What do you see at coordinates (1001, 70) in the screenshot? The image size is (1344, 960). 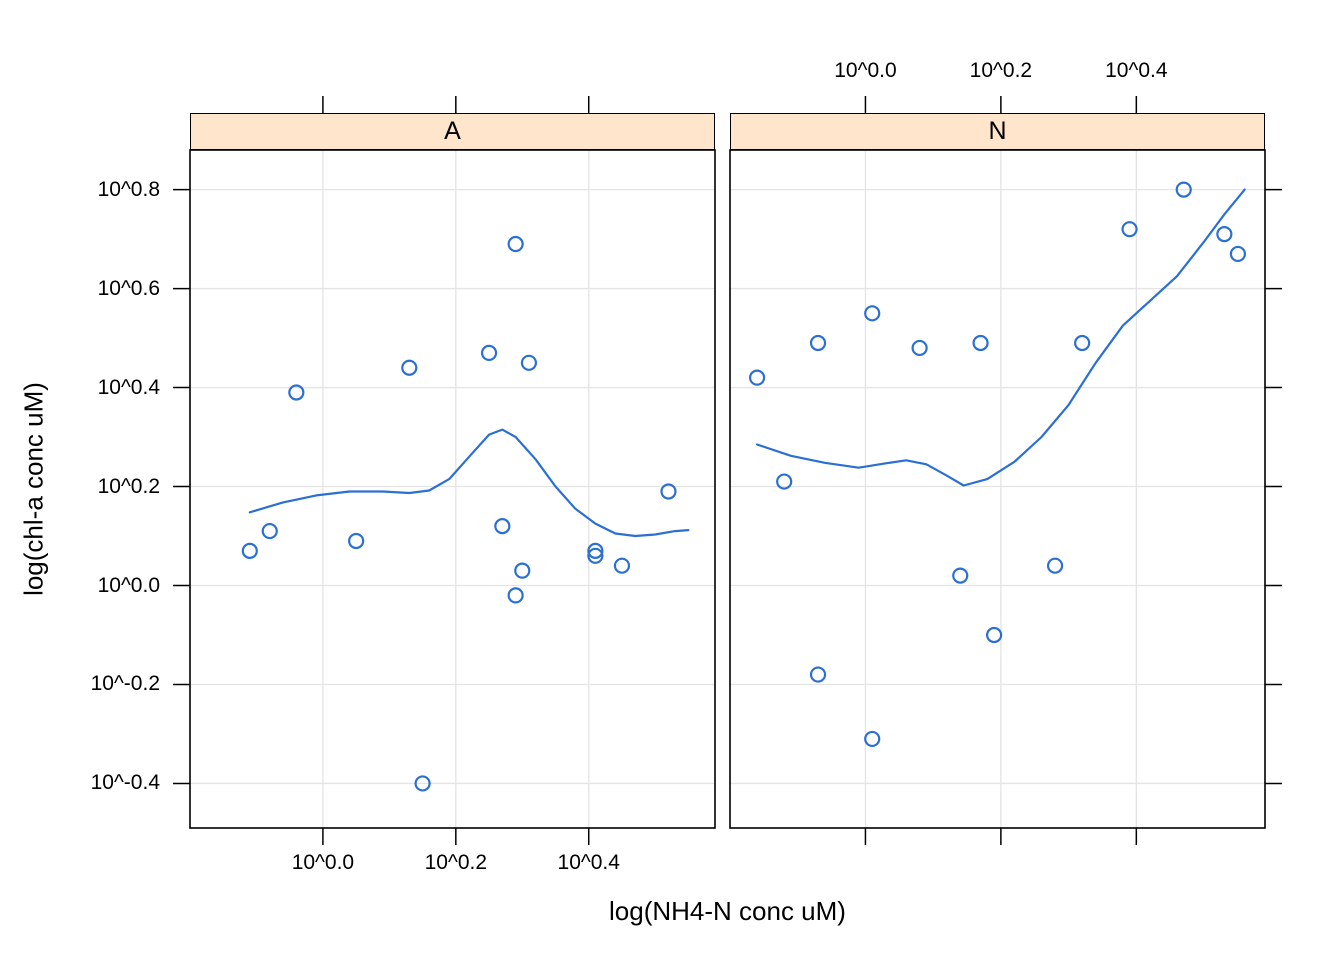 I see `x-tick-label-top: 10^0.2` at bounding box center [1001, 70].